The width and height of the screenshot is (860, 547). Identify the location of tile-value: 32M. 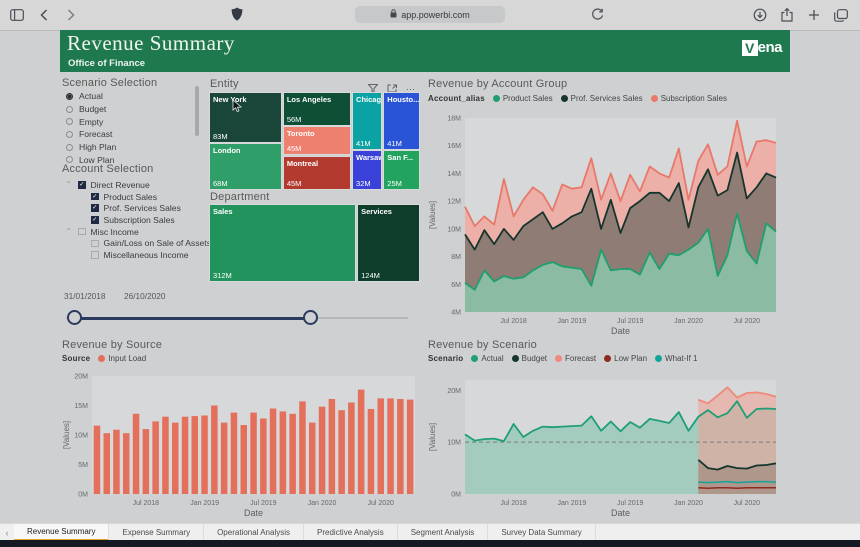
(363, 183).